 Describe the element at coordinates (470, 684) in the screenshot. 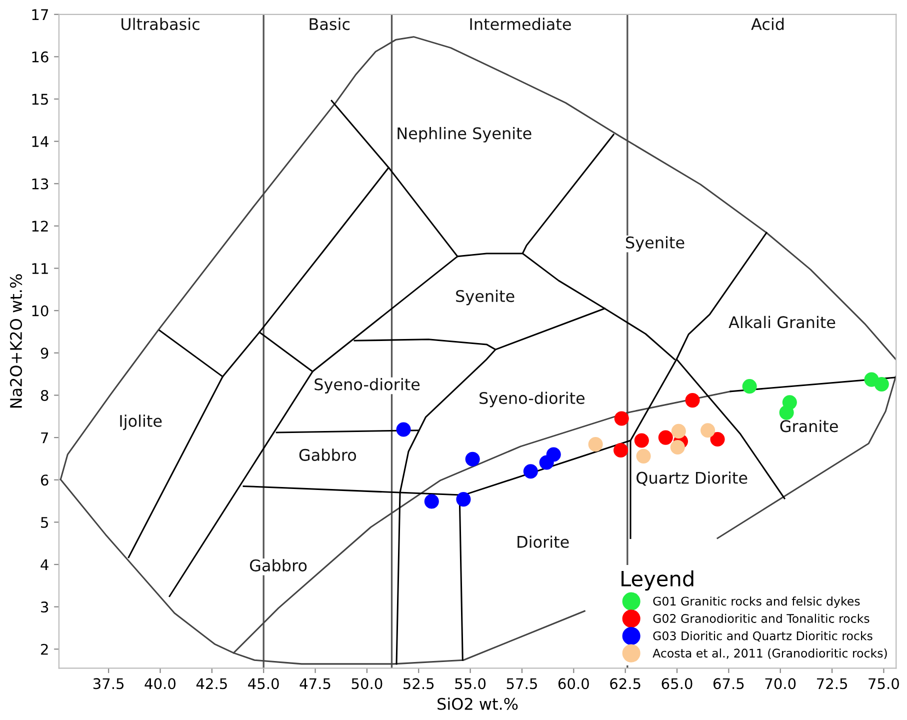

I see `x-tick-label: 55.0` at that location.